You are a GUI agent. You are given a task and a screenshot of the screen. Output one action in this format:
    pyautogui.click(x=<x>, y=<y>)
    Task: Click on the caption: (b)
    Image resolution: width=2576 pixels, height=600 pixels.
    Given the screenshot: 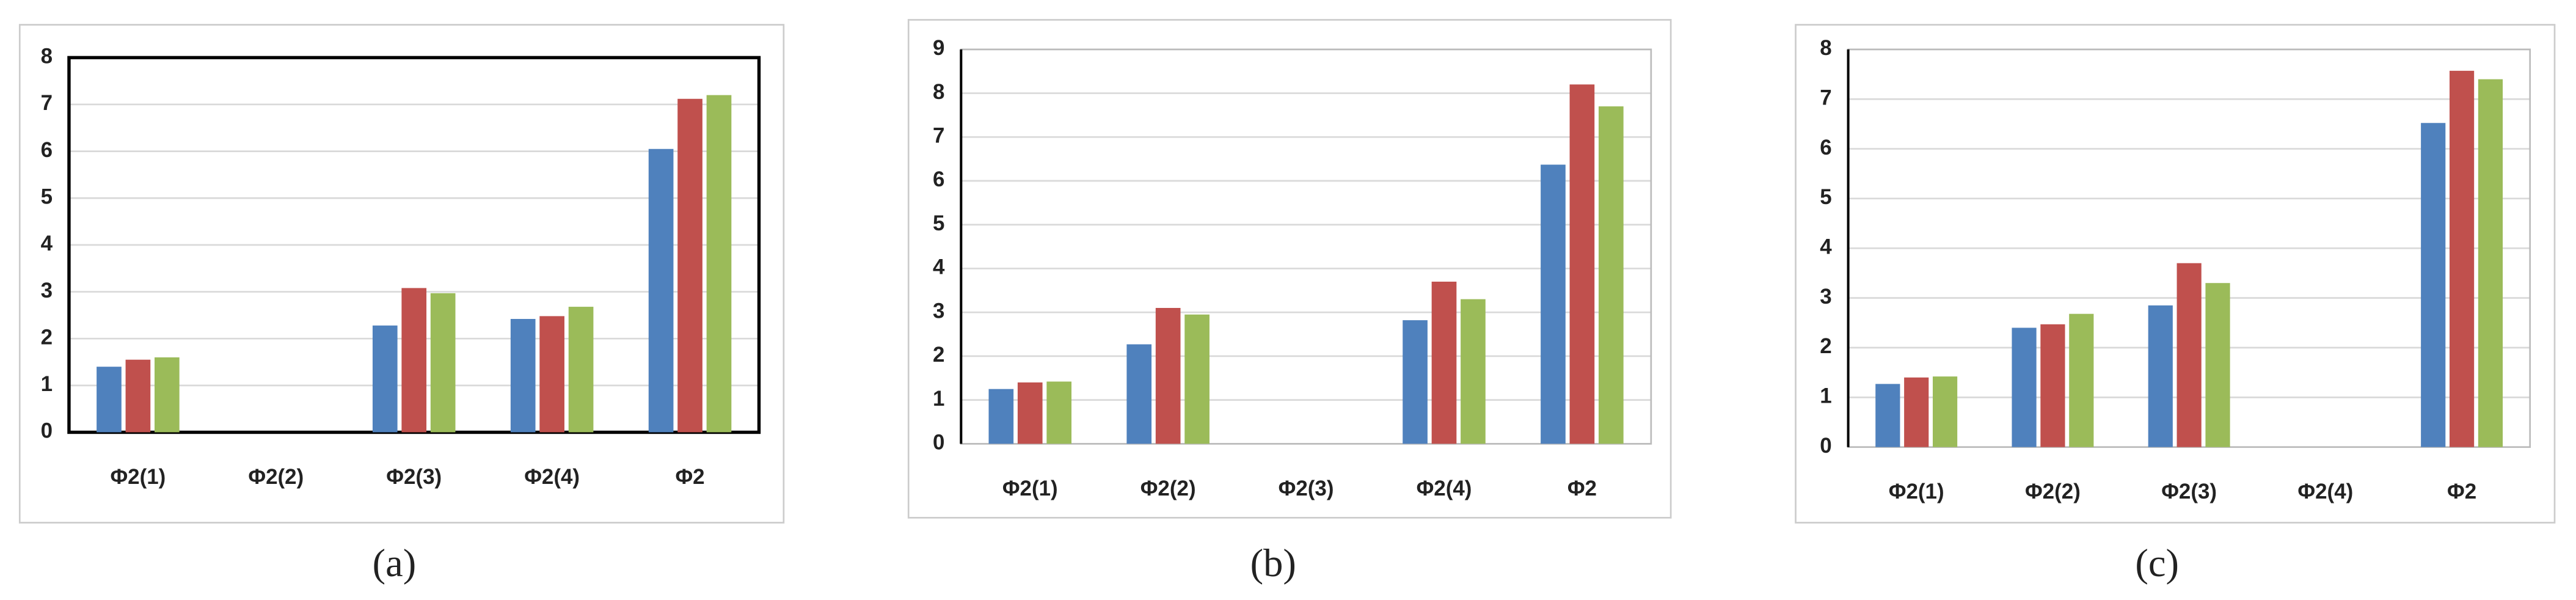 What is the action you would take?
    pyautogui.click(x=1273, y=563)
    